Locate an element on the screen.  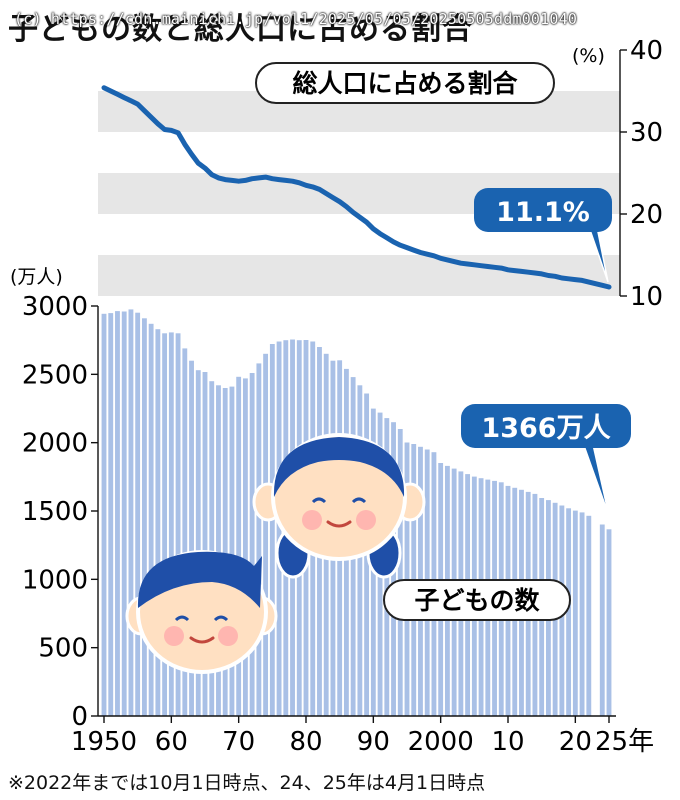
x-tick-label: 2000 is located at coordinates (441, 742).